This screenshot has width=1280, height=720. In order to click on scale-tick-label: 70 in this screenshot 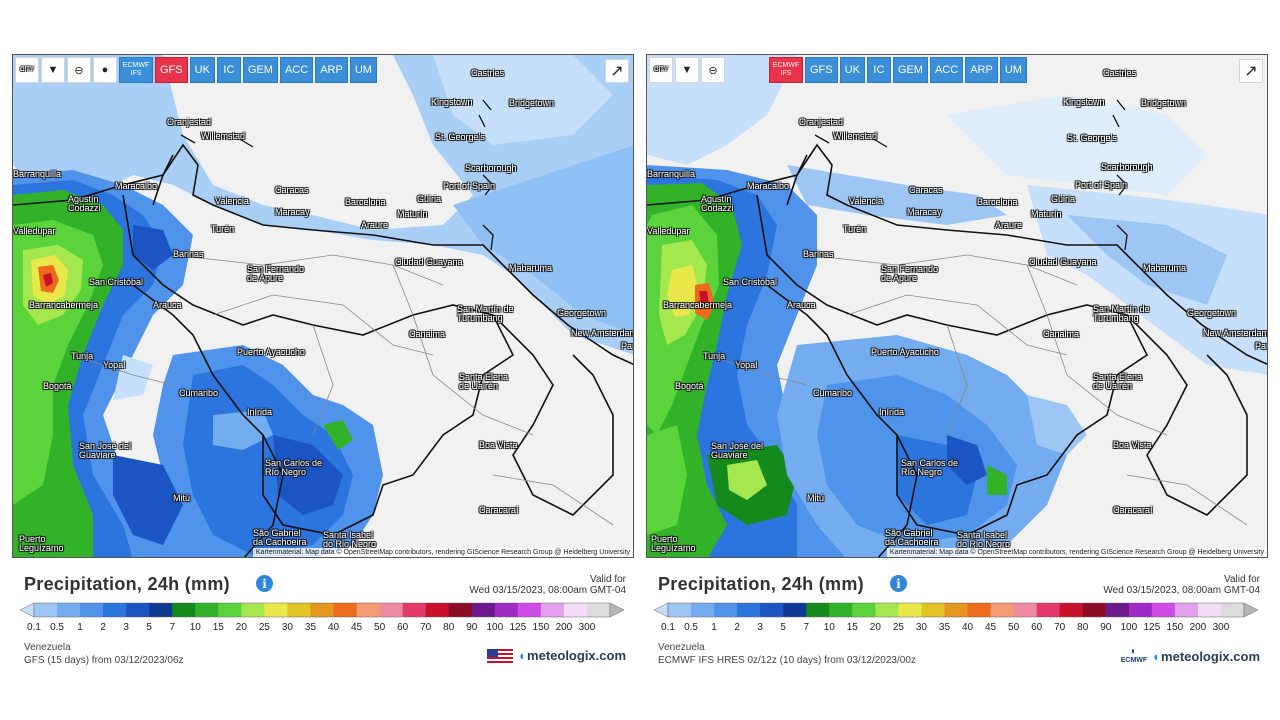, I will do `click(1060, 627)`.